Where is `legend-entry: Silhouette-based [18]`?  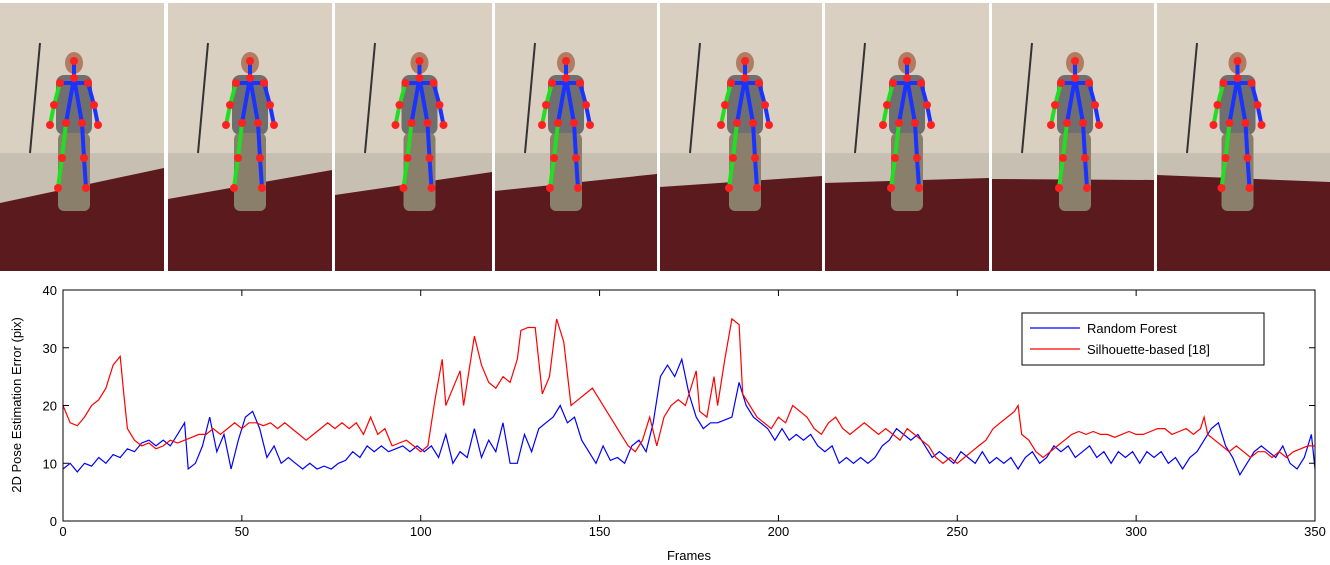
legend-entry: Silhouette-based [18] is located at coordinates (1148, 349).